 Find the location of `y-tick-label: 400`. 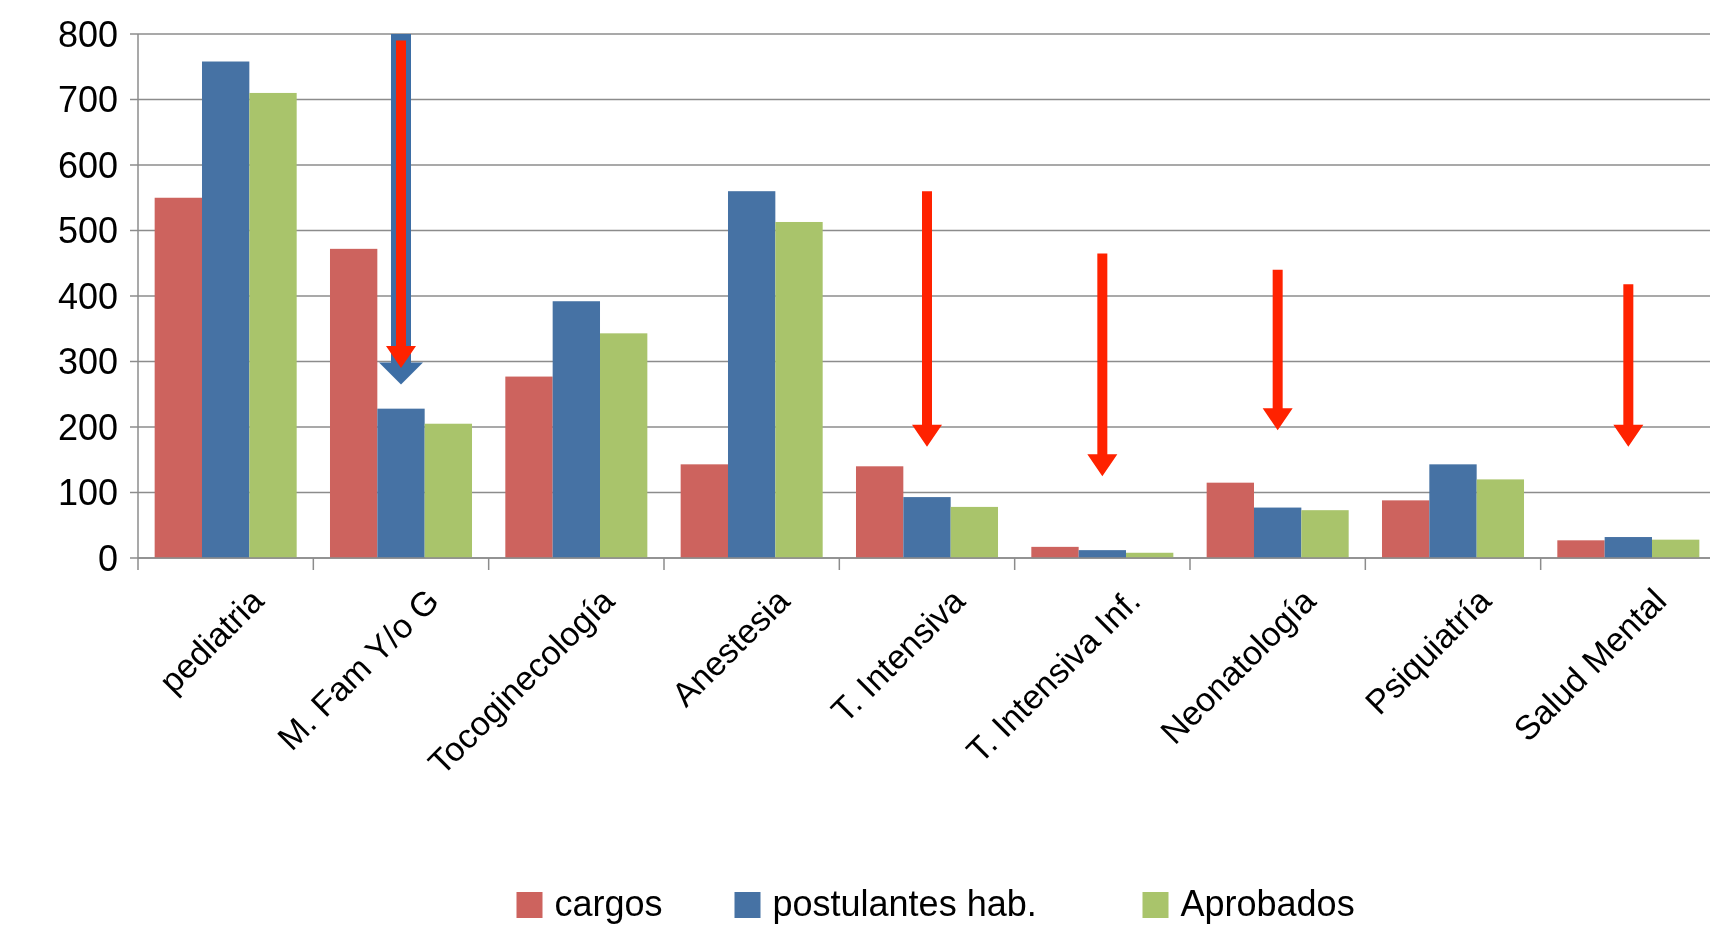

y-tick-label: 400 is located at coordinates (87, 296).